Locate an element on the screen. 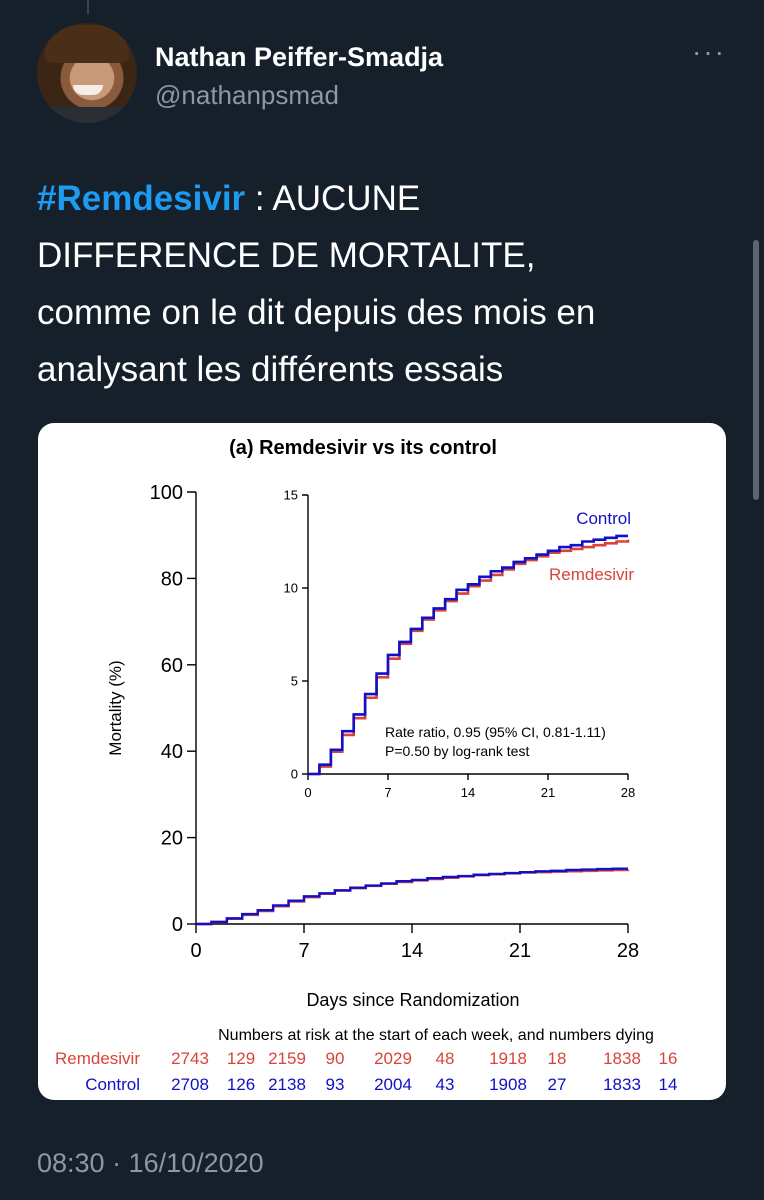 The height and width of the screenshot is (1200, 764). inset-axes: 0 5 10 15 0 7 14 21 28 is located at coordinates (460, 644).